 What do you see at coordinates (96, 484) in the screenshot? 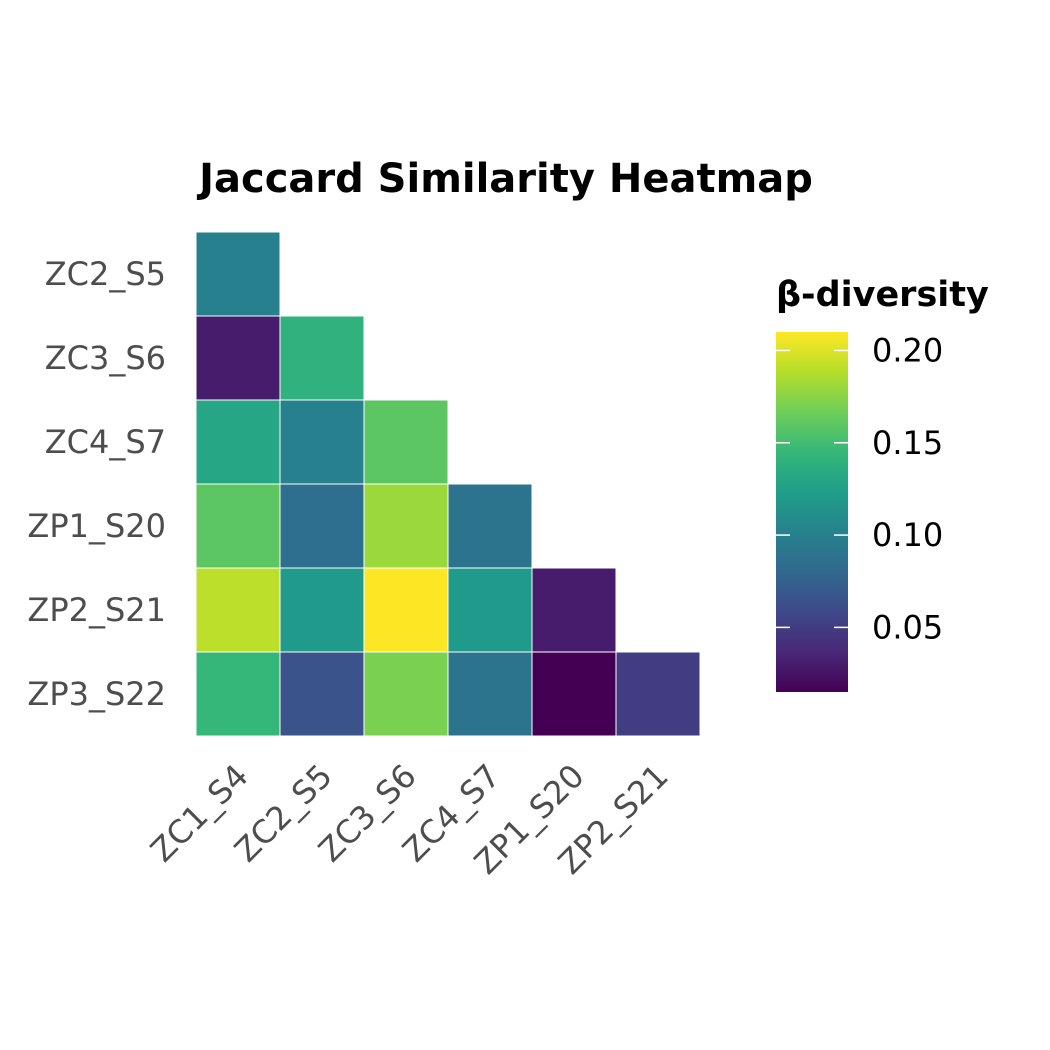
I see `y-axis-tick-labels: ZC2_S5 ZC3_S6 ZC4_S7 ZP1_S20 ZP2_S21 ZP3_S22` at bounding box center [96, 484].